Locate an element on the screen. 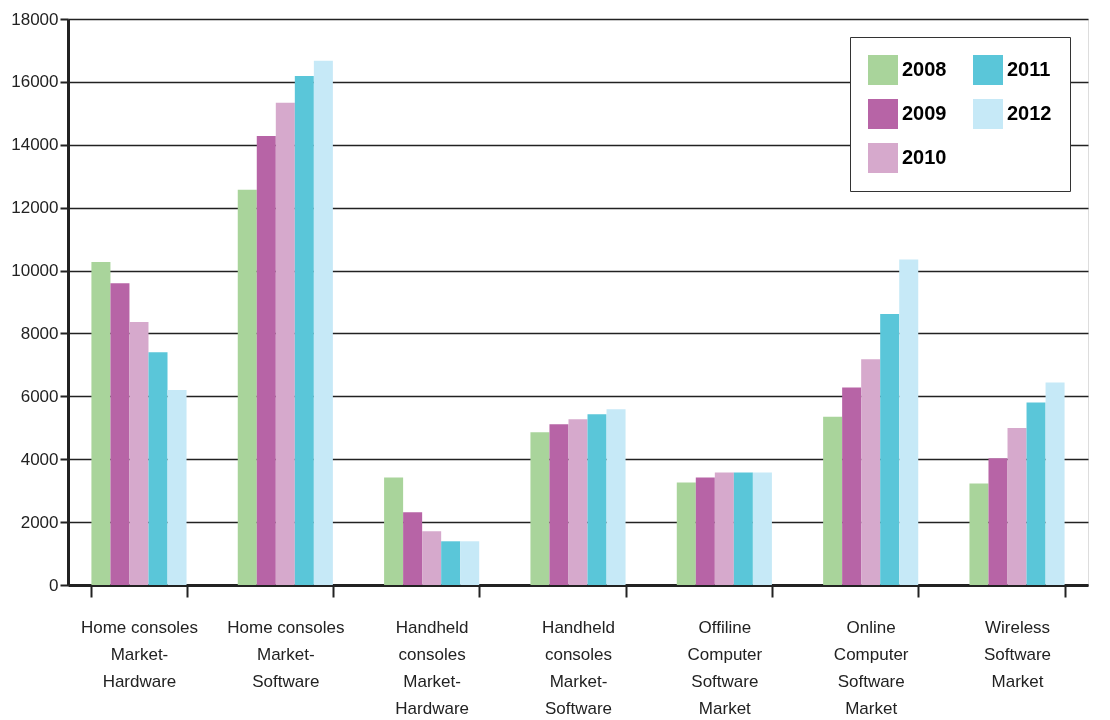 This screenshot has height=720, width=1110. x-tick-label: Wireless Software Market is located at coordinates (1017, 654).